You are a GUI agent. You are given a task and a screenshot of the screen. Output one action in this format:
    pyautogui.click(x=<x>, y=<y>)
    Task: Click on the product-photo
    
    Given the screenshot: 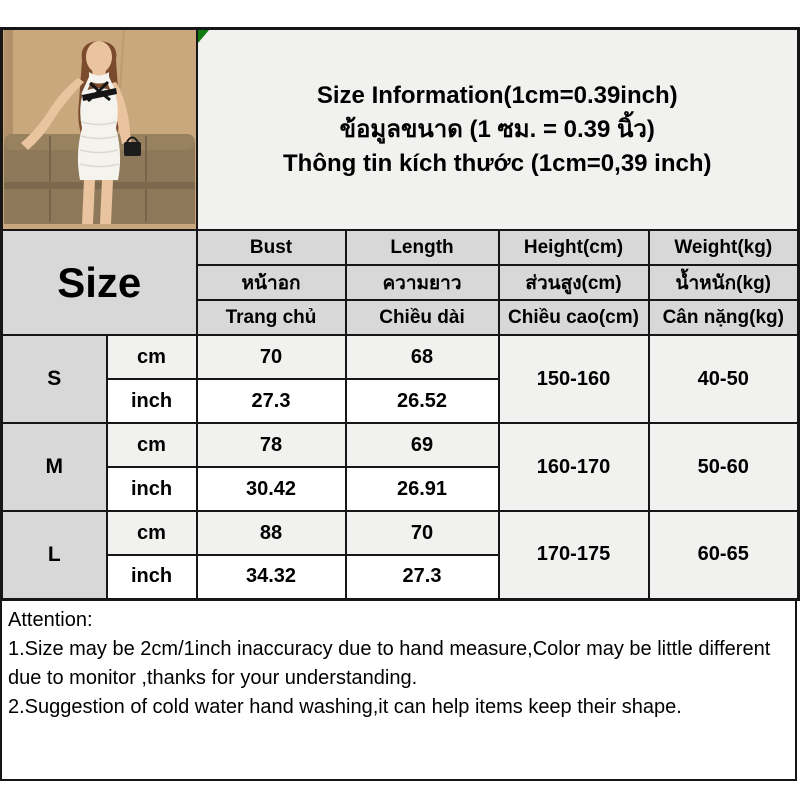 What is the action you would take?
    pyautogui.click(x=99, y=129)
    